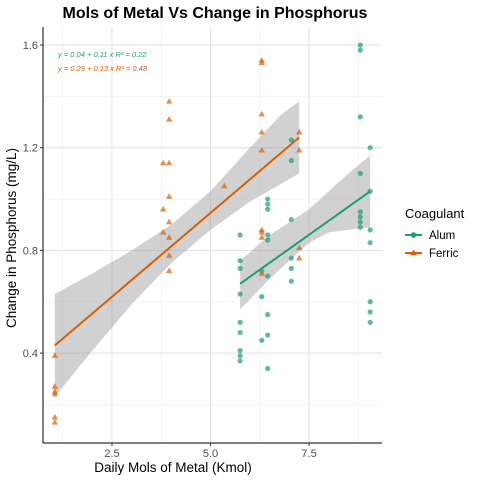 The image size is (480, 480). I want to click on x-axis-title: Daily Mols of Metal (Kmol), so click(173, 467).